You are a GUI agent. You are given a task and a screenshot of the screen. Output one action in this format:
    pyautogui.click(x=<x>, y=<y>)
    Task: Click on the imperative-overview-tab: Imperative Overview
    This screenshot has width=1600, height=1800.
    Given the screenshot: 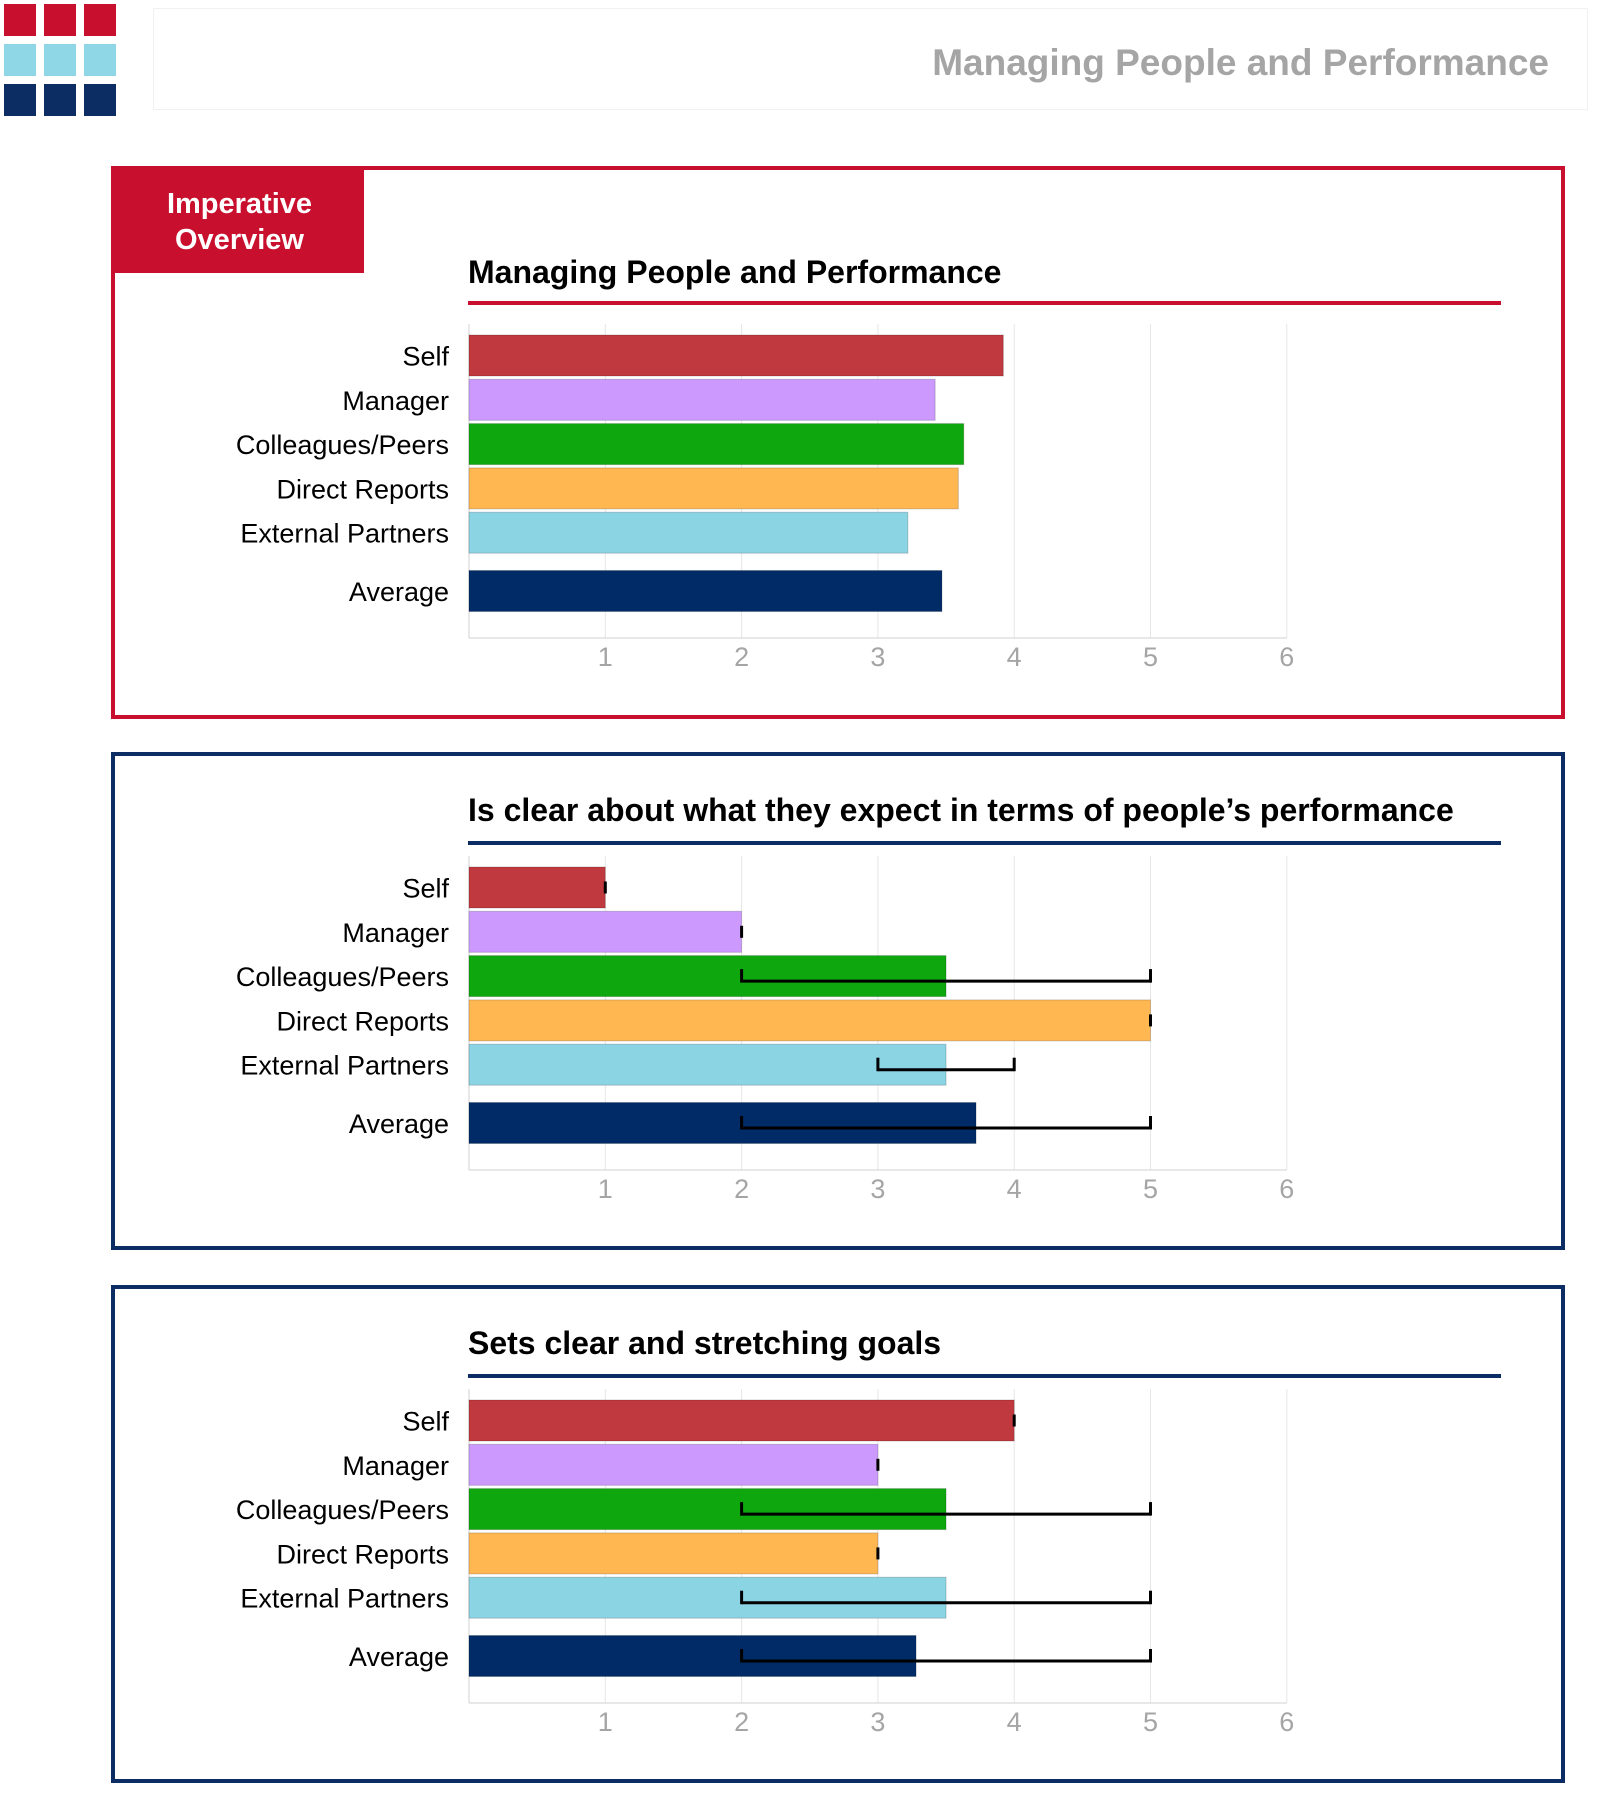 What is the action you would take?
    pyautogui.click(x=239, y=221)
    